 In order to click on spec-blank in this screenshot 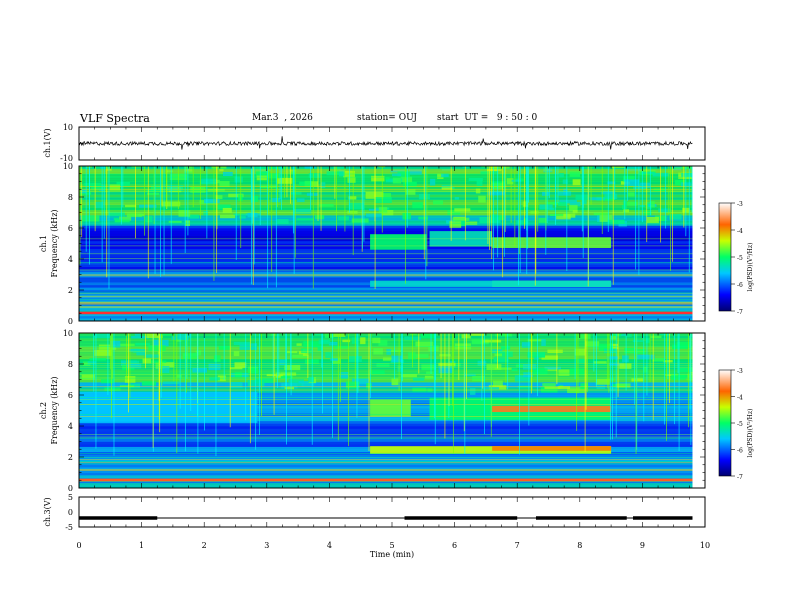, I will do `click(698, 410)`.